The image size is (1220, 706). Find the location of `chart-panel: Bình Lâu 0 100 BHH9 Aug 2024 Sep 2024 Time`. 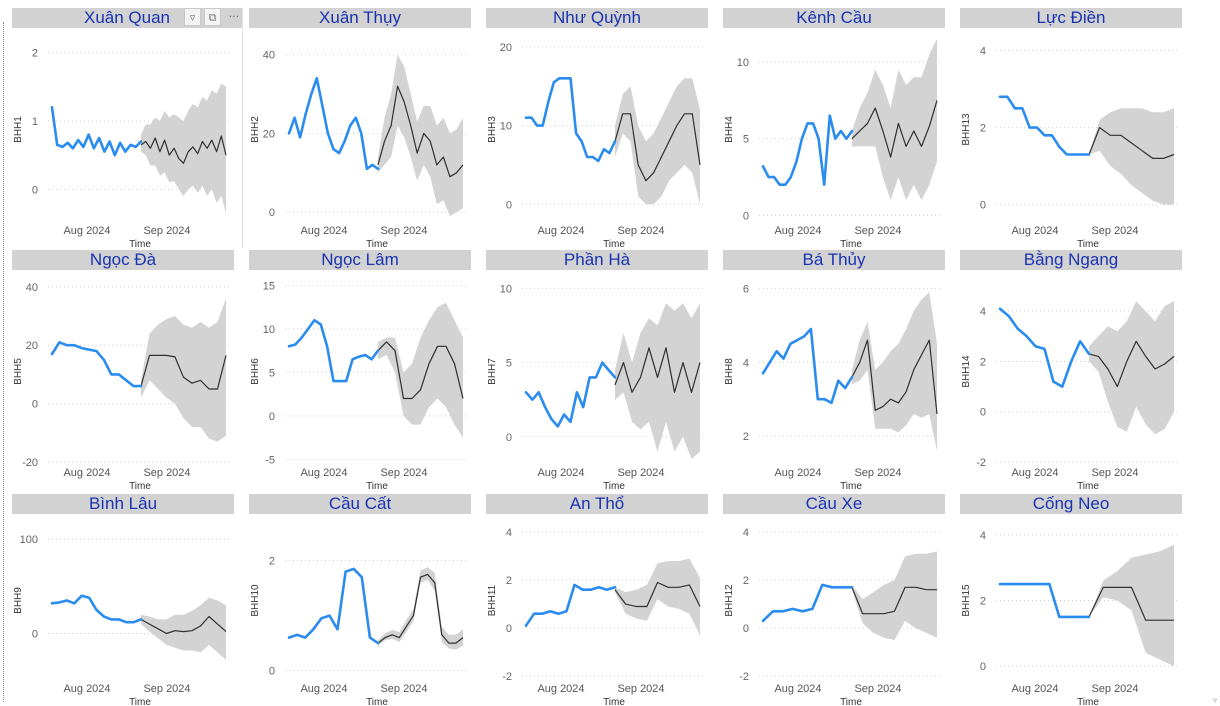

chart-panel: Bình Lâu 0 100 BHH9 Aug 2024 Sep 2024 Time is located at coordinates (123, 600).